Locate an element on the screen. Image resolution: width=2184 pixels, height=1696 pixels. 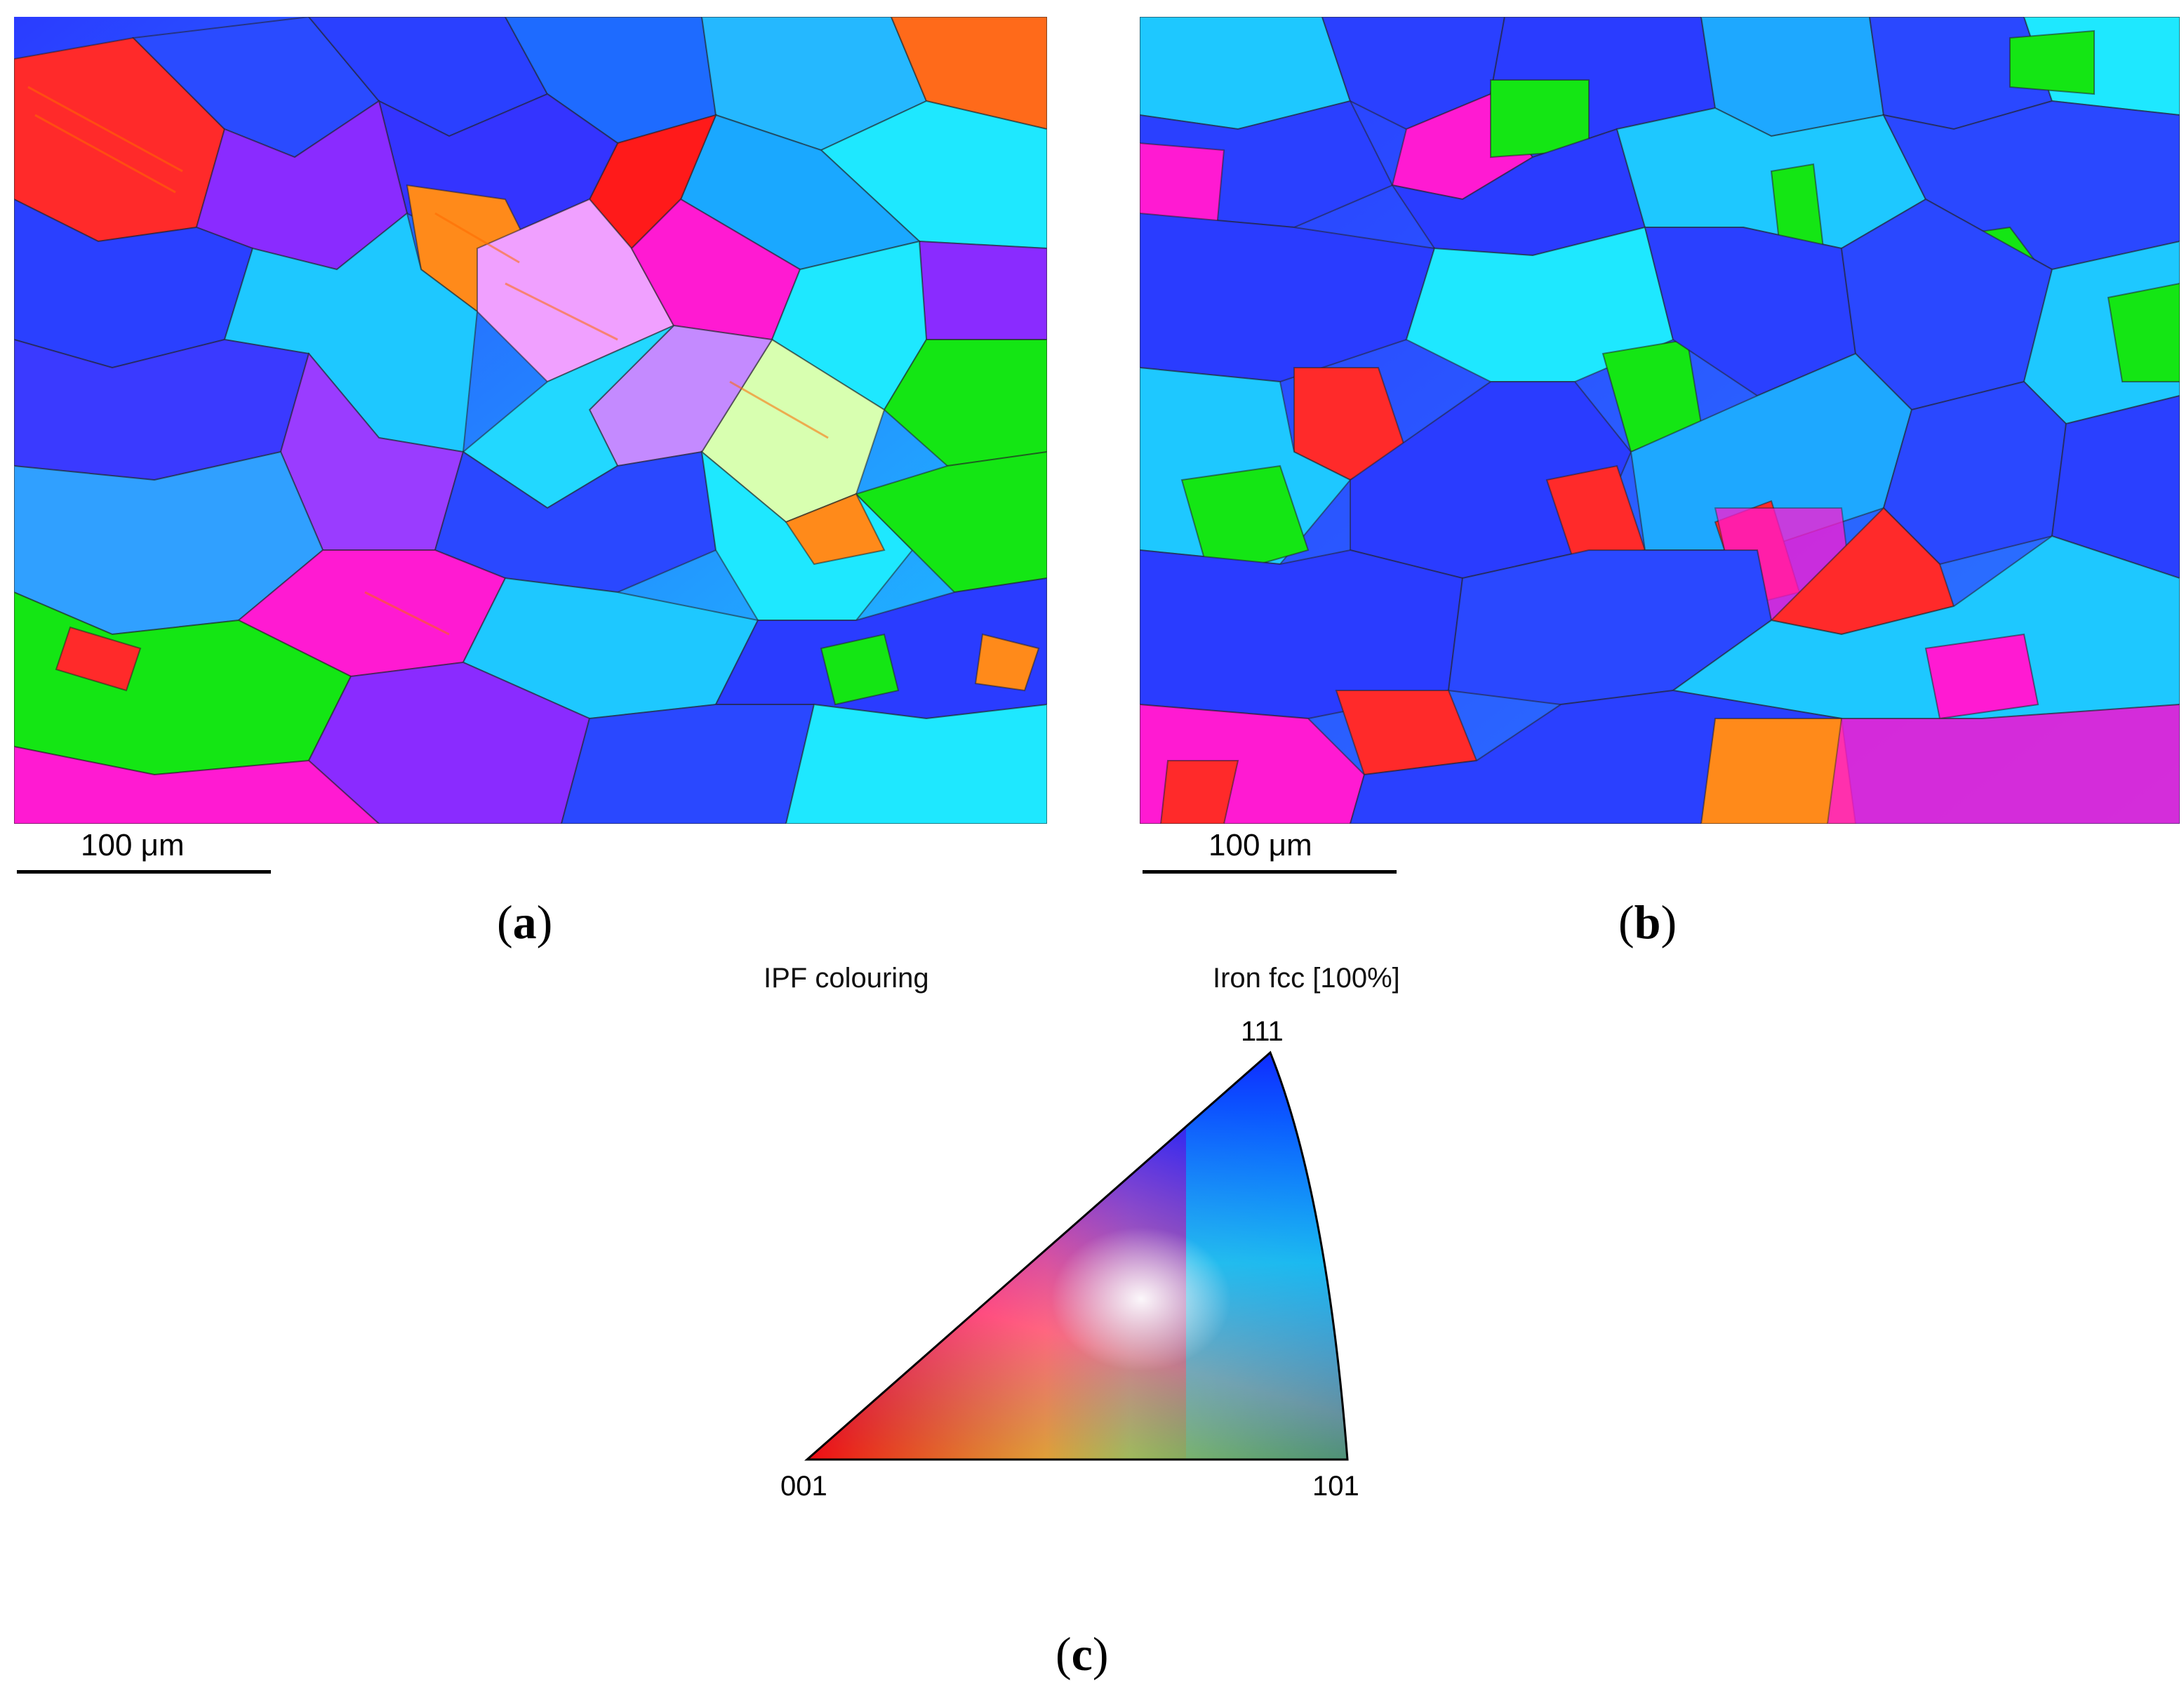
panel-label-c: (c) is located at coordinates (1083, 1654).